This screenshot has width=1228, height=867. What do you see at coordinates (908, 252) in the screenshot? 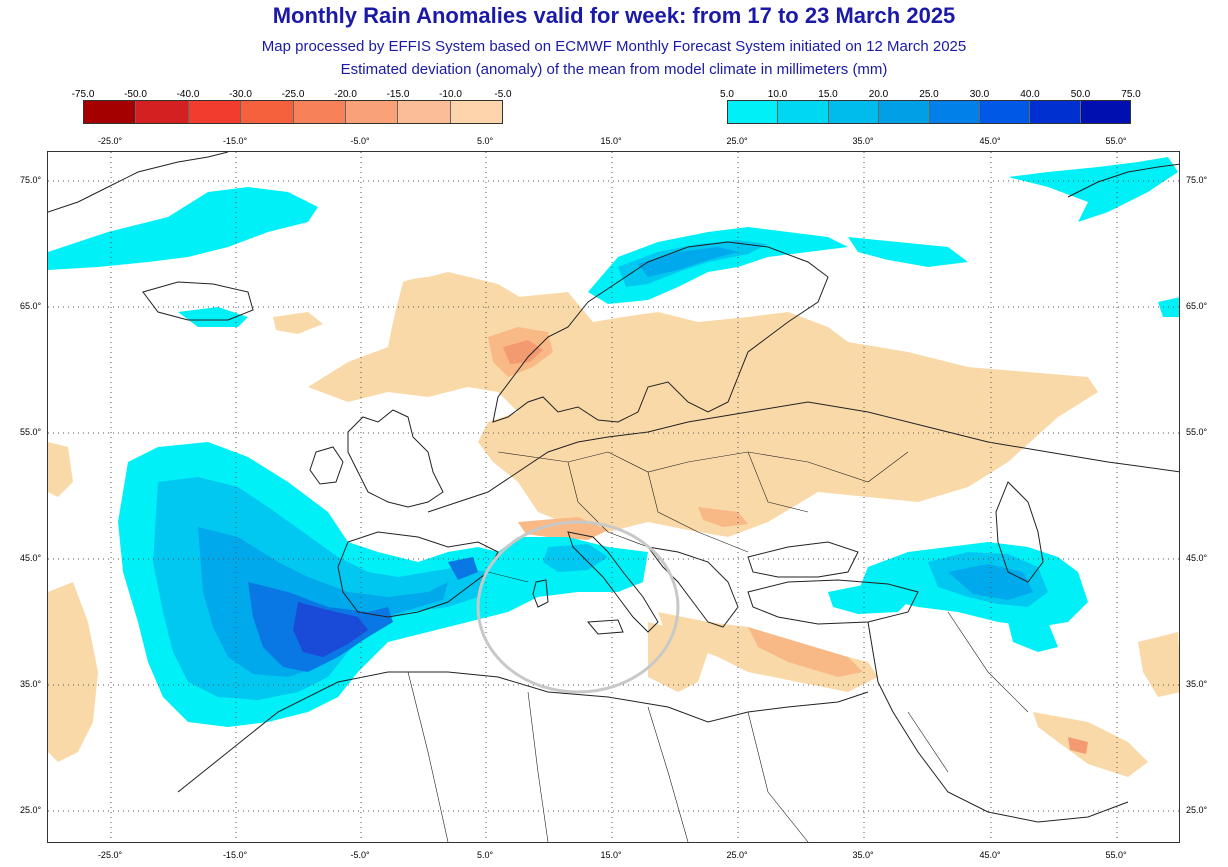
I see `wet-area-arctic-east` at bounding box center [908, 252].